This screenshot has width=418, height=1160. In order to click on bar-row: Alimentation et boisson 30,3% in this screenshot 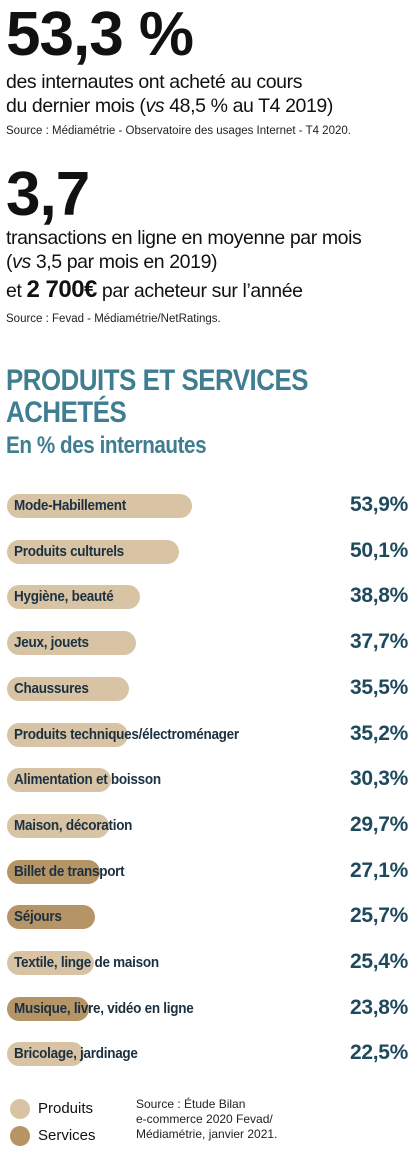, I will do `click(209, 782)`.